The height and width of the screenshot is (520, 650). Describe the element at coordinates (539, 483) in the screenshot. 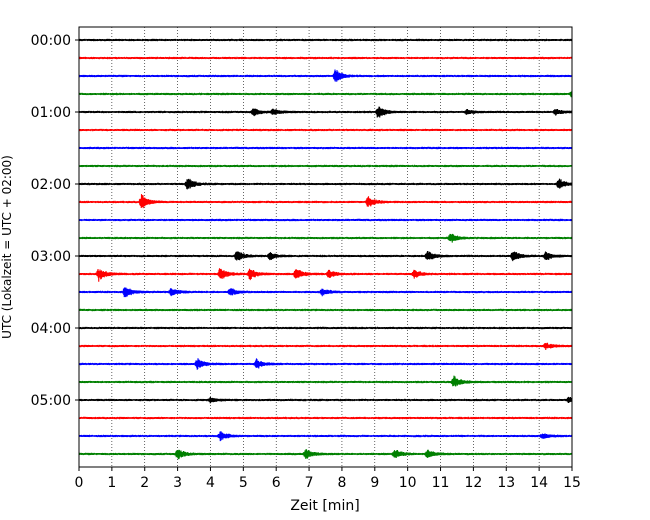

I see `x-tick-label: 14` at that location.